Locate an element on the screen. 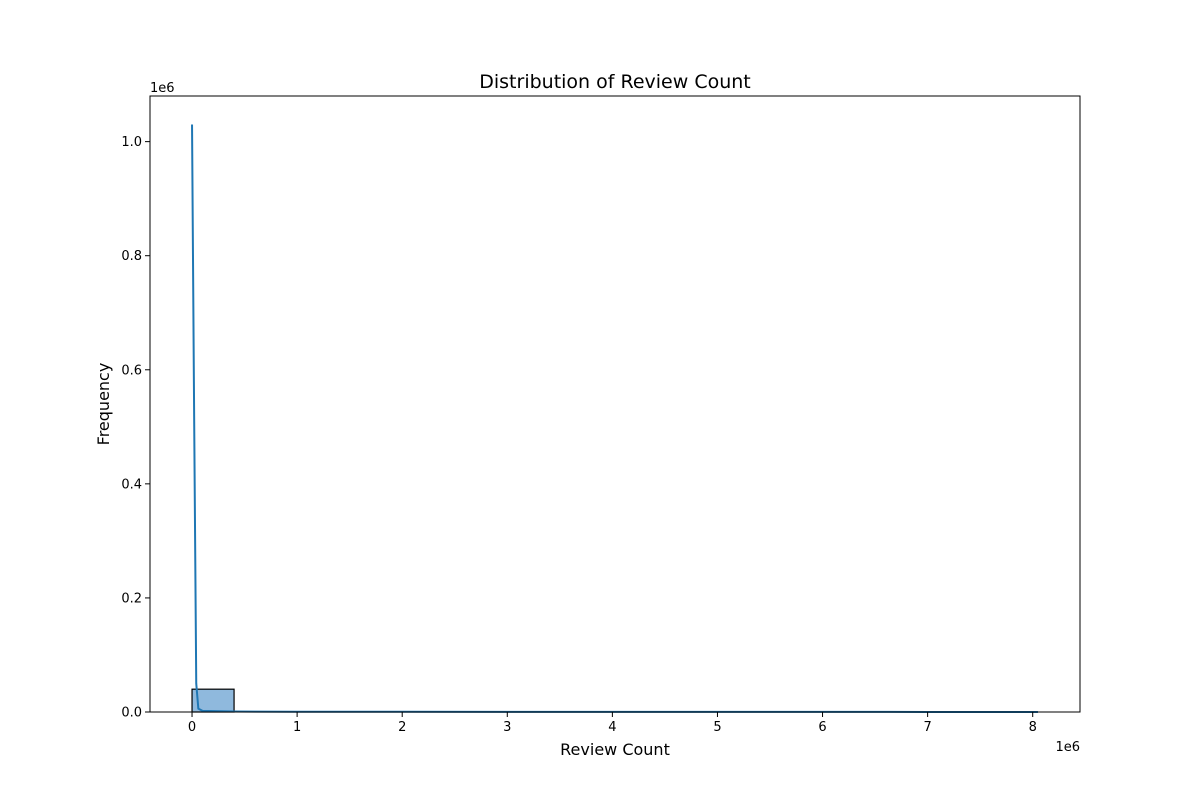 This screenshot has width=1200, height=800. chart-title: Distribution of Review Count is located at coordinates (615, 82).